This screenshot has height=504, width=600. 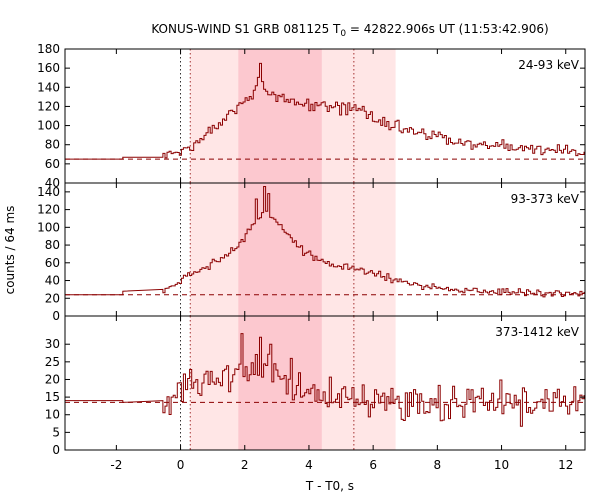 I want to click on x-tick-label: -2, so click(x=116, y=465).